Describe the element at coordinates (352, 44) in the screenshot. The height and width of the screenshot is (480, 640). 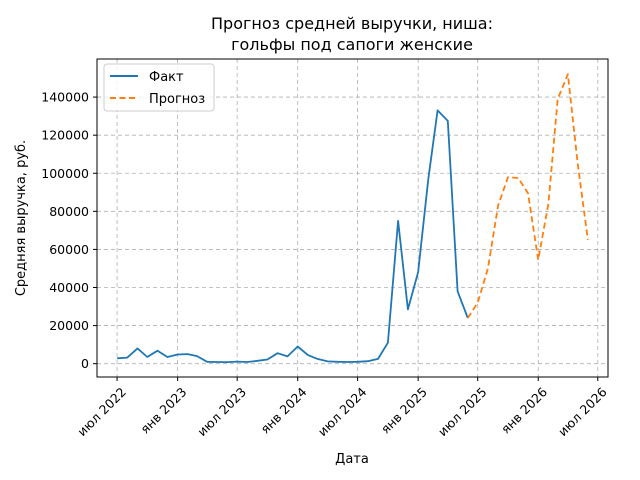
I see `chart-title-line-2: гольфы под сапоги женские` at that location.